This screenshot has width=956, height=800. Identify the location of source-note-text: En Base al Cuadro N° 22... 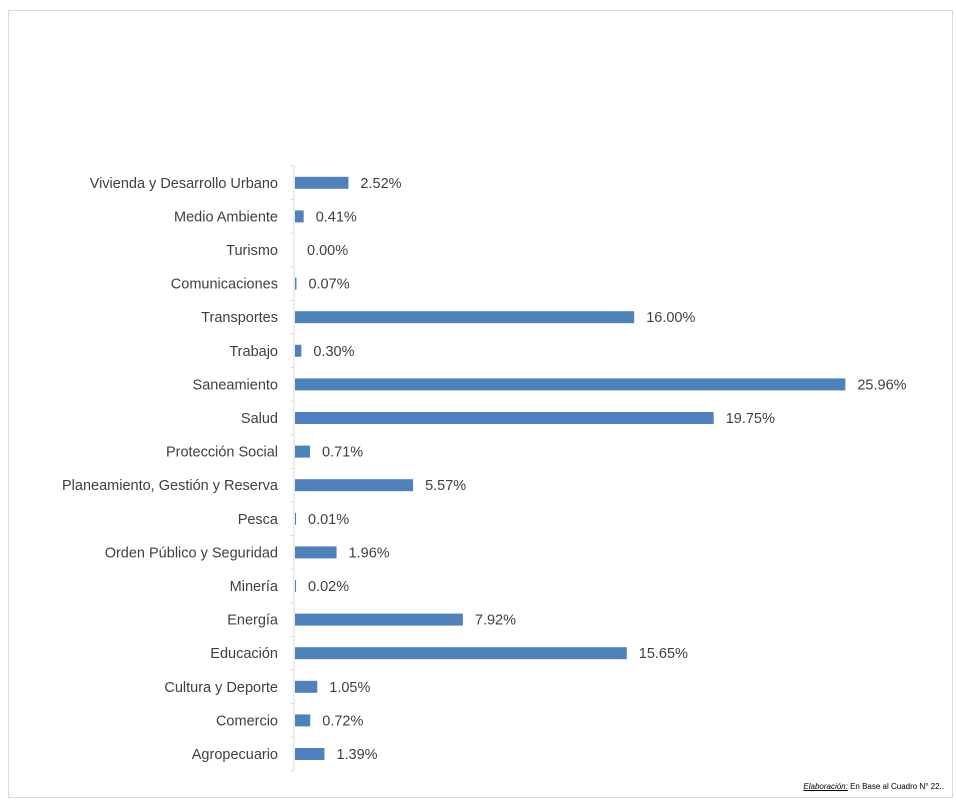
(895, 786).